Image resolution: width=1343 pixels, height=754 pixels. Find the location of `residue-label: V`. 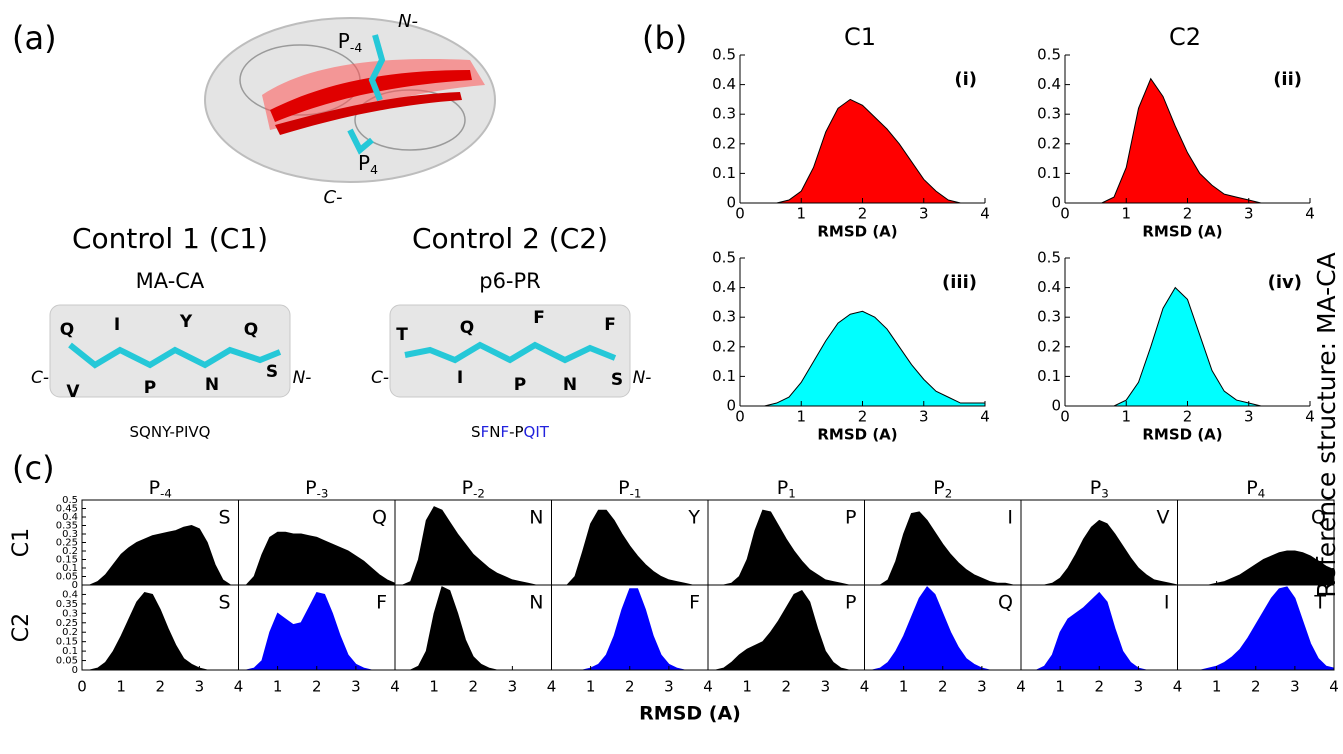

residue-label: V is located at coordinates (73, 392).